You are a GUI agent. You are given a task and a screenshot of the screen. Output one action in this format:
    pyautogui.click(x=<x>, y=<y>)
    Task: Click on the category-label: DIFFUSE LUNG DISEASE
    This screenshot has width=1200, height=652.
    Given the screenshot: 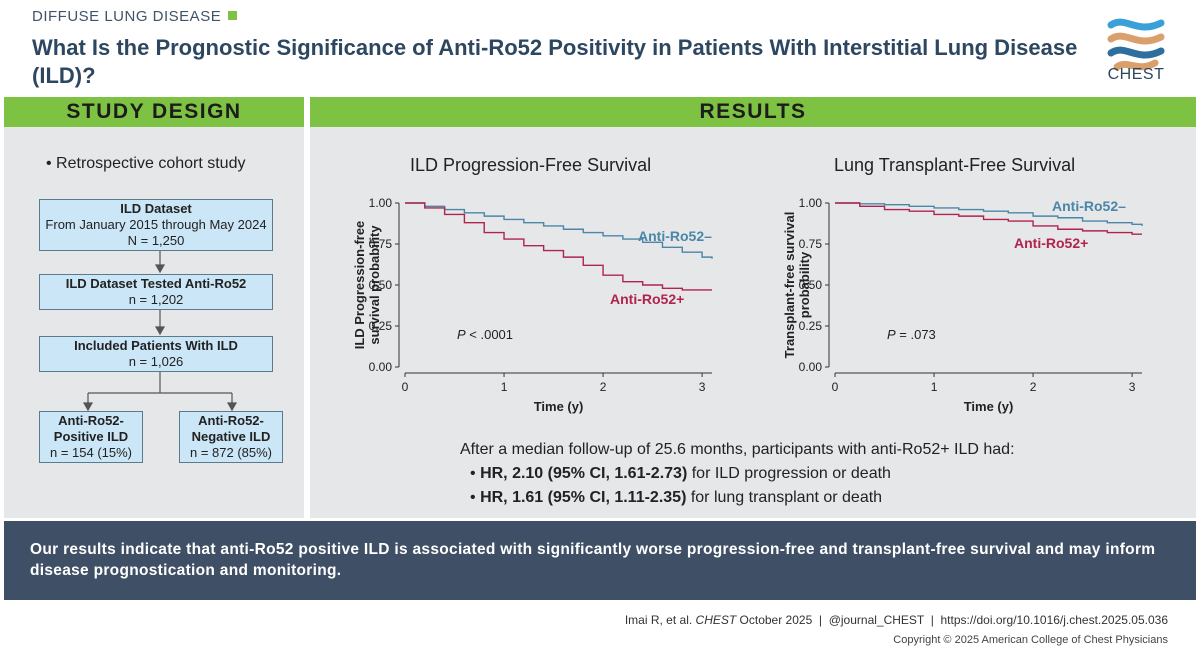 What is the action you would take?
    pyautogui.click(x=135, y=16)
    